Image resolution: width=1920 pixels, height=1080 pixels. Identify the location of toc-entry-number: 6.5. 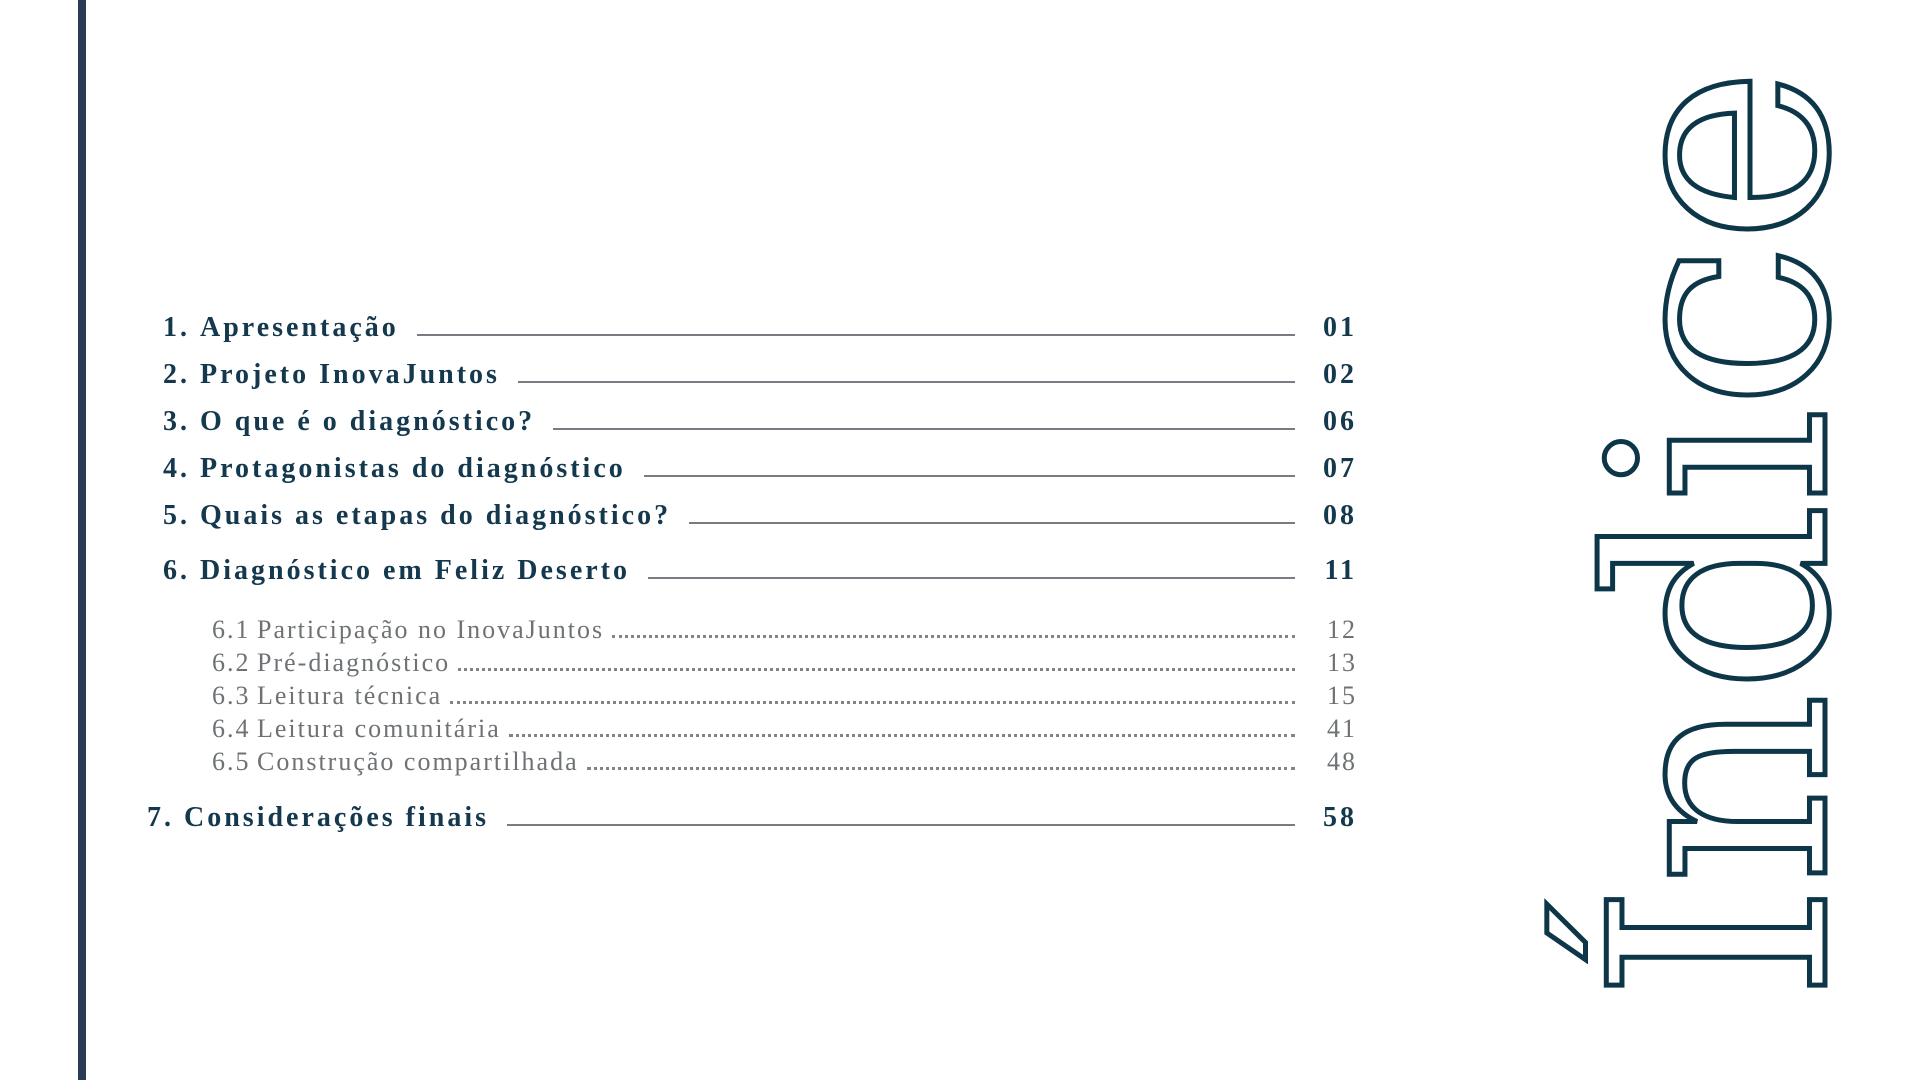
(231, 761).